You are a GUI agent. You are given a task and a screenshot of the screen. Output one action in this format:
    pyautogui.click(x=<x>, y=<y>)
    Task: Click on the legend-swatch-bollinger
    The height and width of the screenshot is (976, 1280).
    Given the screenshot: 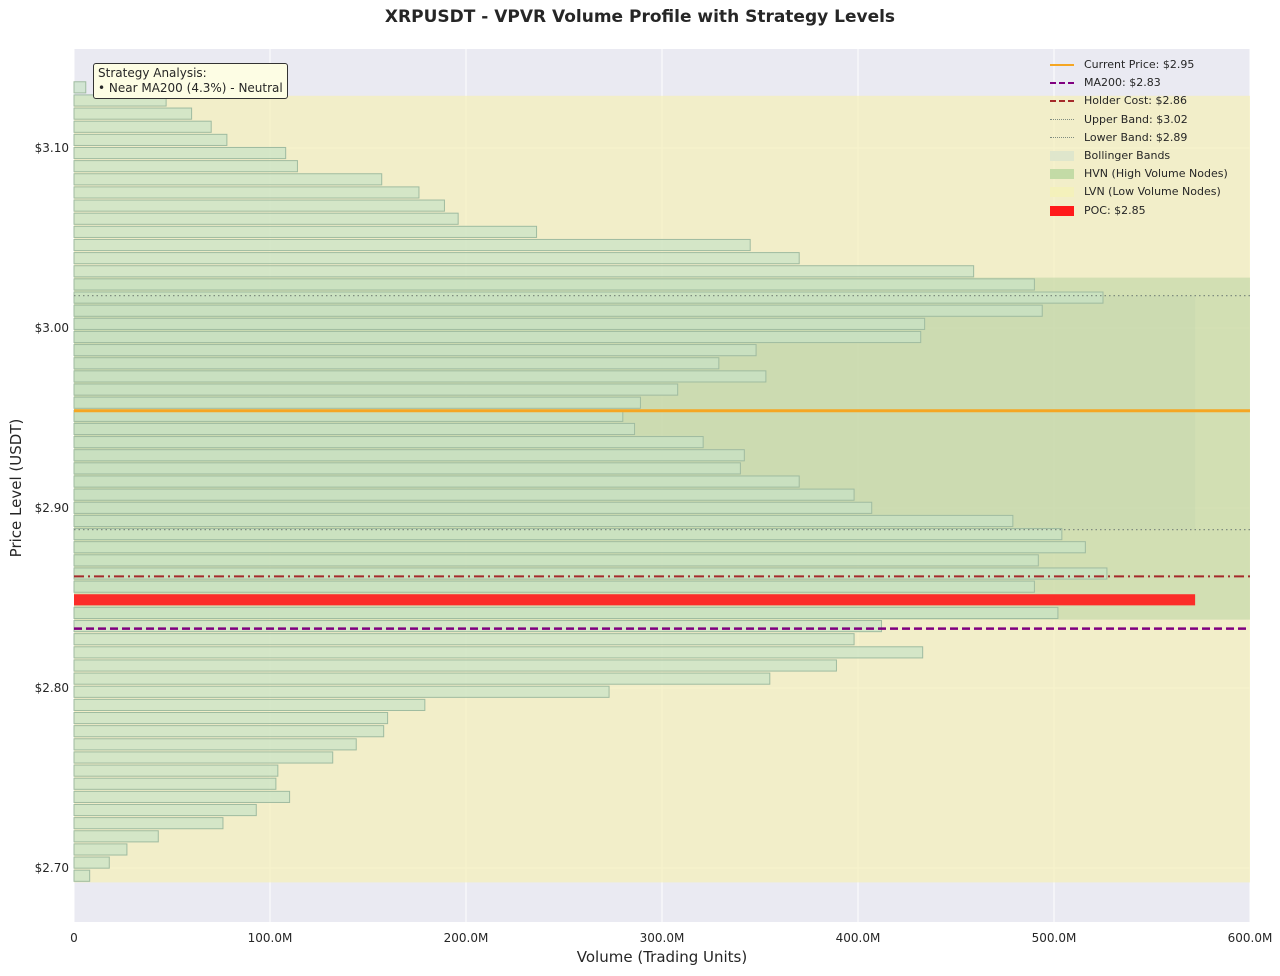 What is the action you would take?
    pyautogui.click(x=1062, y=156)
    